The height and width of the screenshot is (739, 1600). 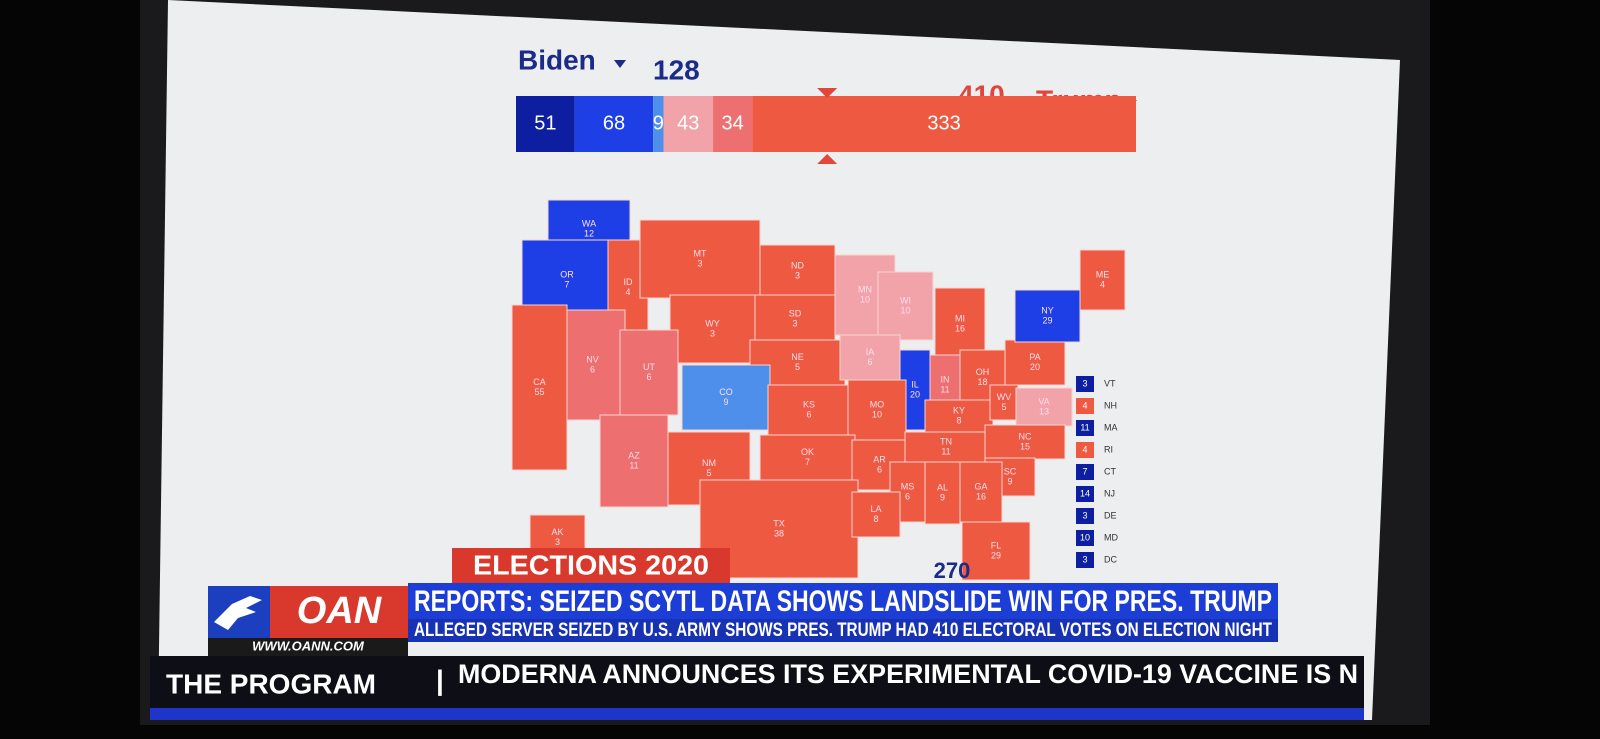 I want to click on state-label: ME, so click(x=1103, y=274).